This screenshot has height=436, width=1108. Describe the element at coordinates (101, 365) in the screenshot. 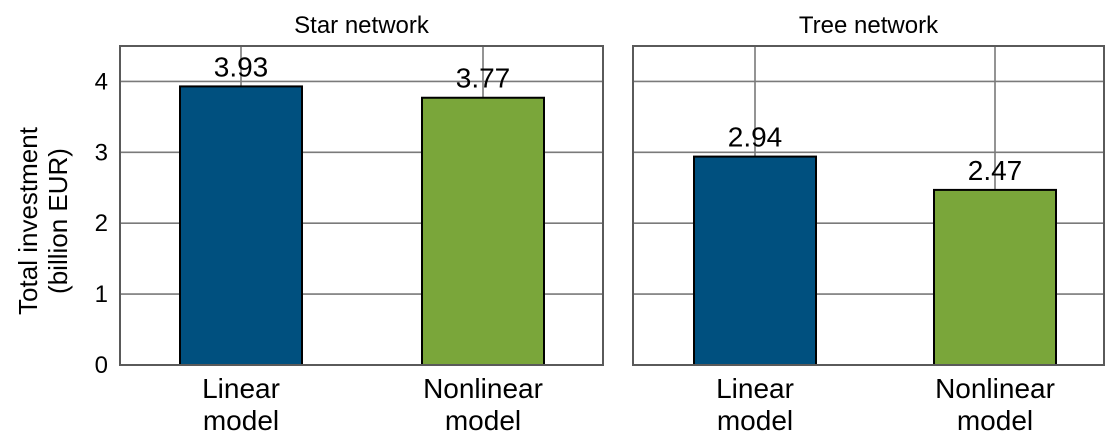

I see `y-tick-label: 0` at that location.